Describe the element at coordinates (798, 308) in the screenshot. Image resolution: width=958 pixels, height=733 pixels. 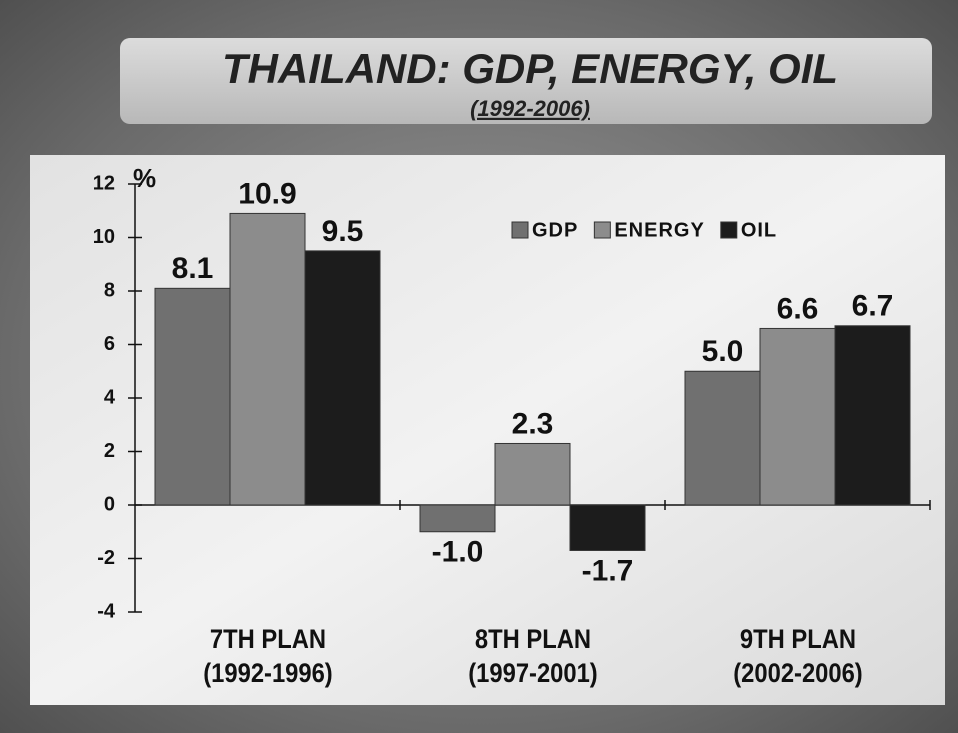
I see `value-label: 6.6` at that location.